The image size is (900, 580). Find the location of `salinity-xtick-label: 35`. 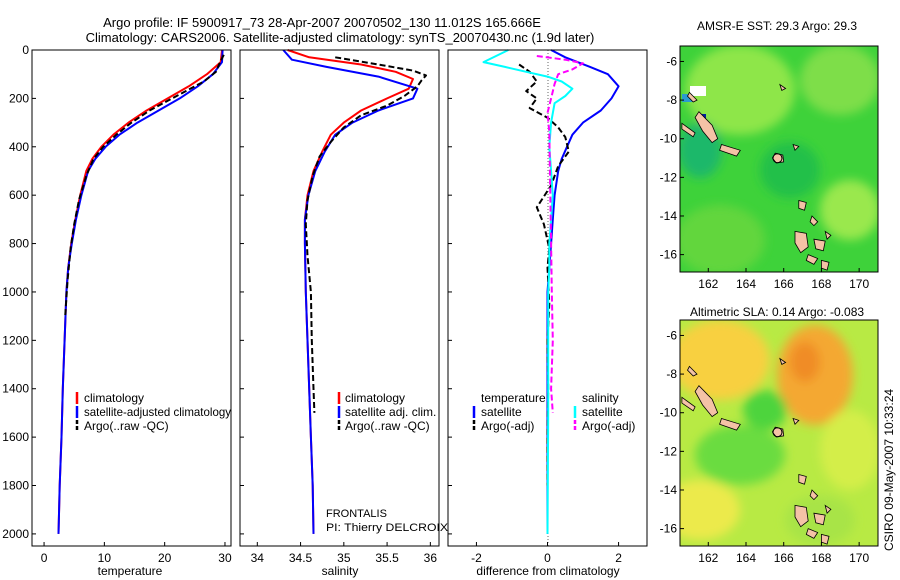

salinity-xtick-label: 35 is located at coordinates (344, 558).